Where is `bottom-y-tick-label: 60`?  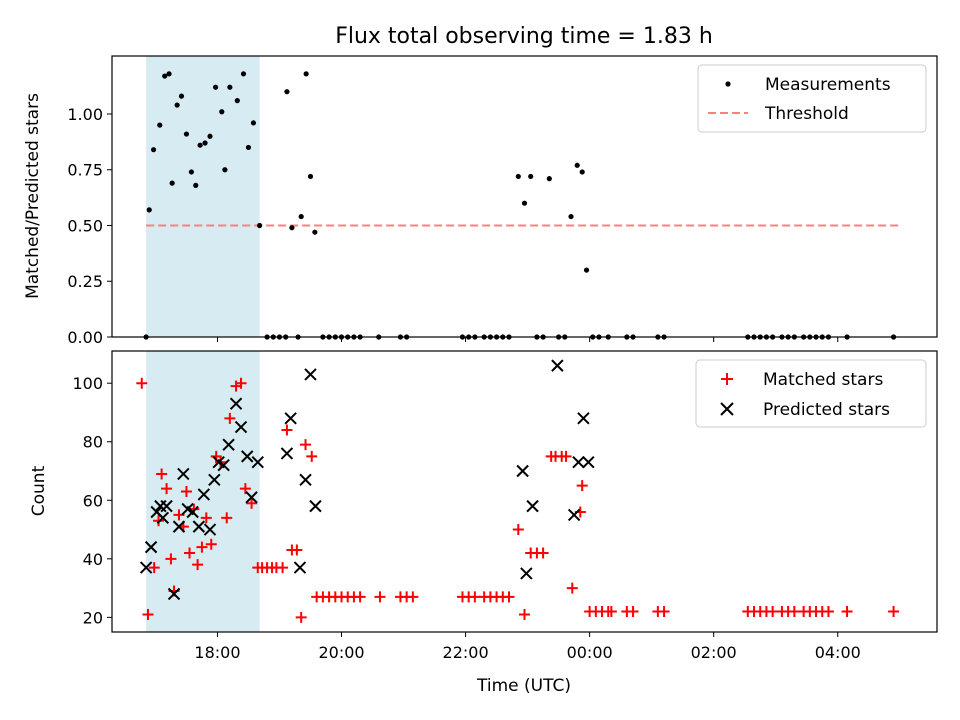 bottom-y-tick-label: 60 is located at coordinates (93, 500).